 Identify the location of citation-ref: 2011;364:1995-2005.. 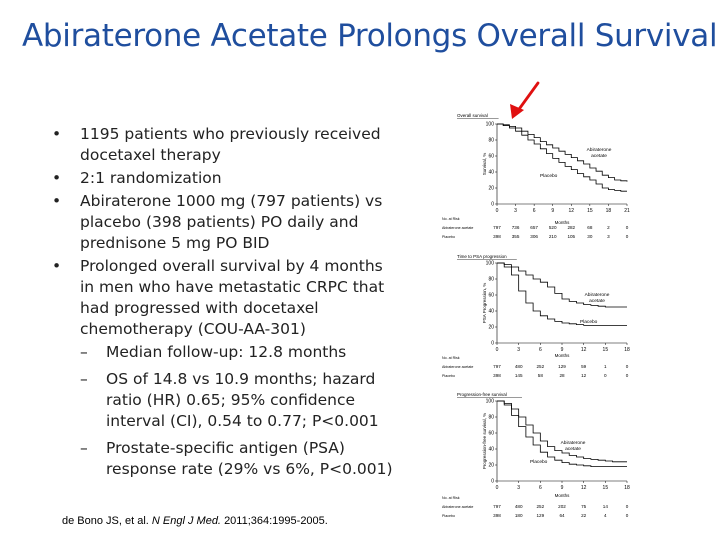
(276, 521).